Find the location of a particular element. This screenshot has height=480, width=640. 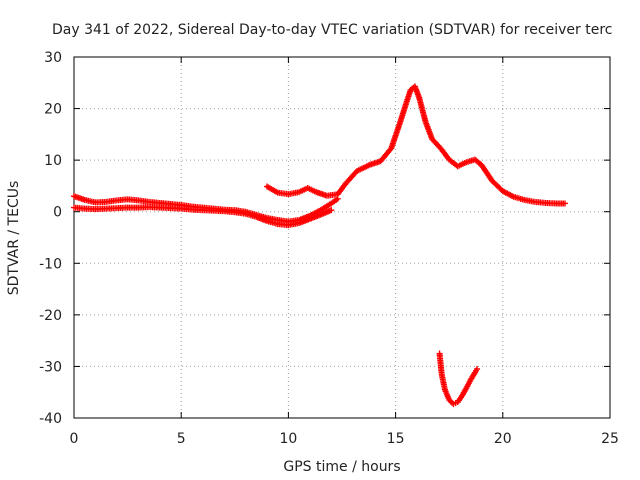

x-axis-label: GPS time / hours is located at coordinates (341, 467).